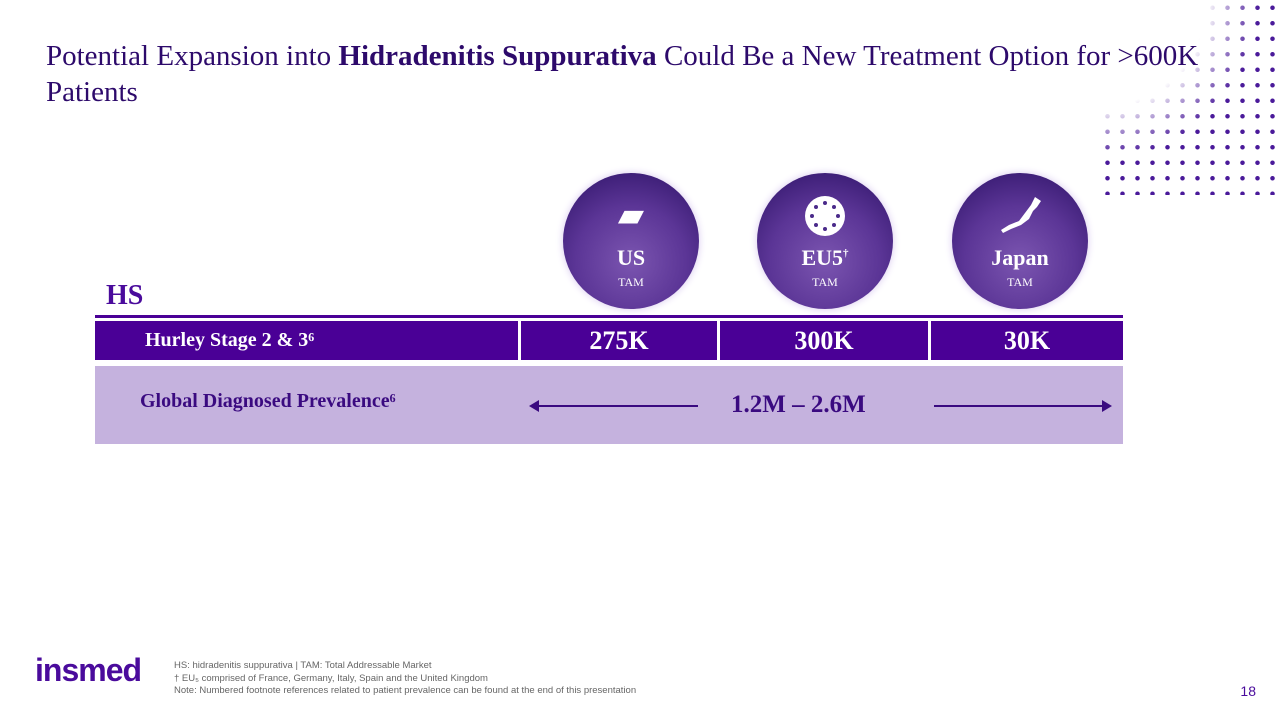  What do you see at coordinates (631, 241) in the screenshot?
I see `region-us: ▰ US TAM` at bounding box center [631, 241].